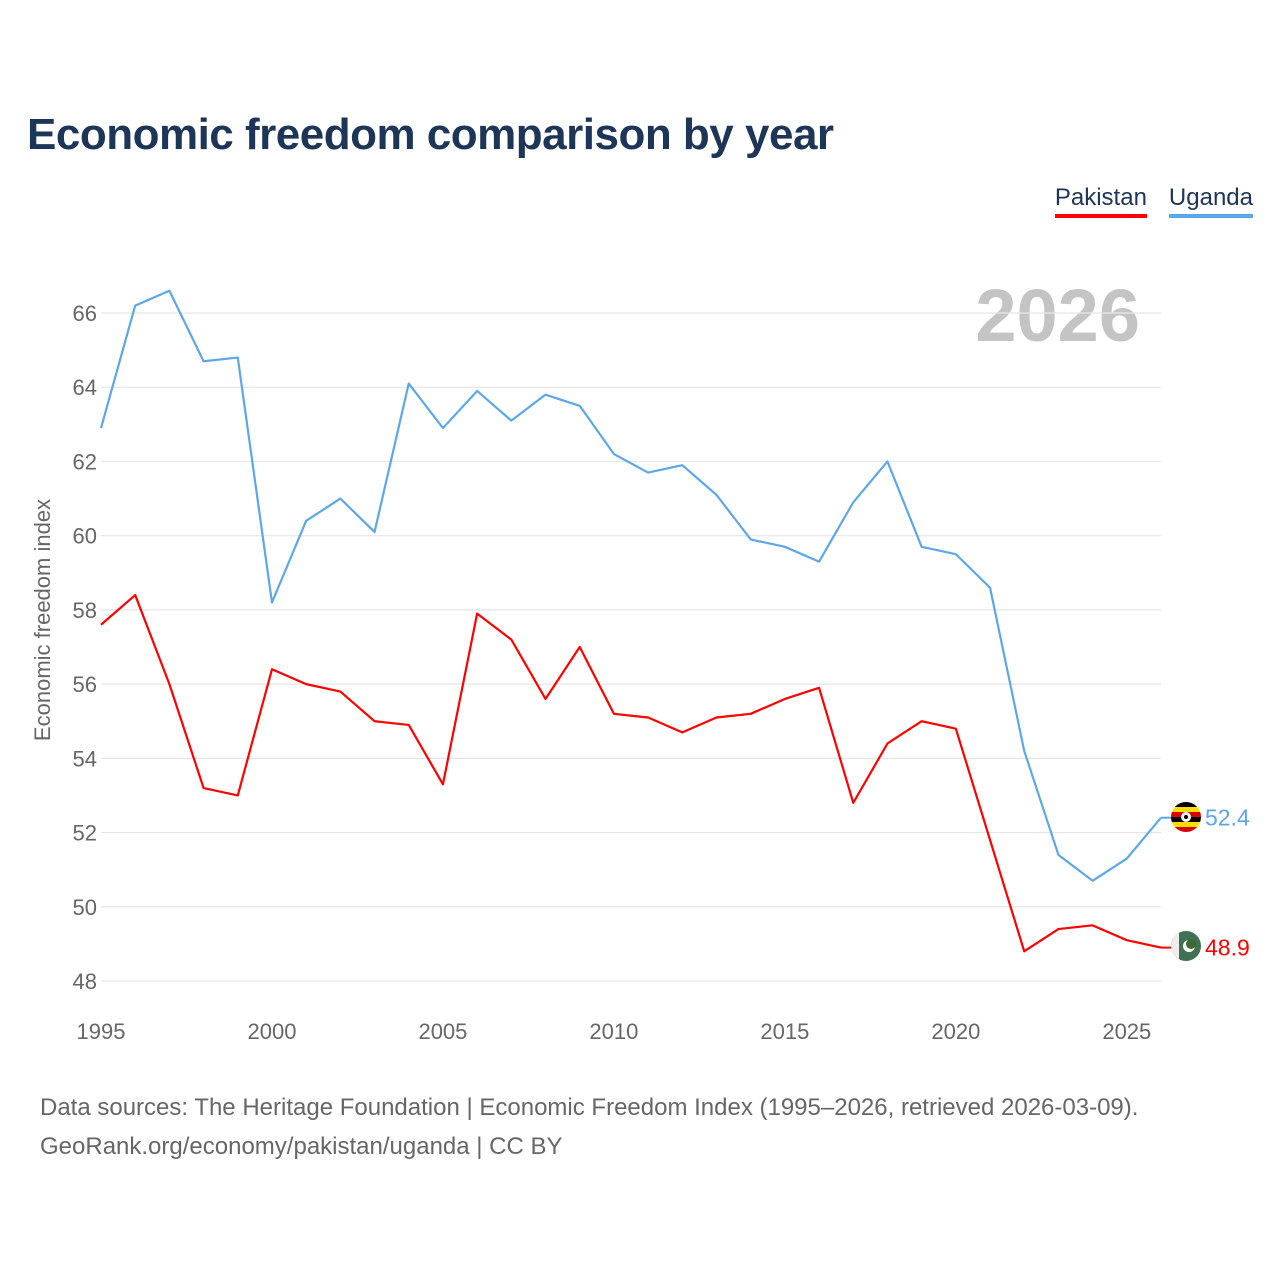 This screenshot has height=1280, width=1280. I want to click on y-tick-label: 66, so click(85, 313).